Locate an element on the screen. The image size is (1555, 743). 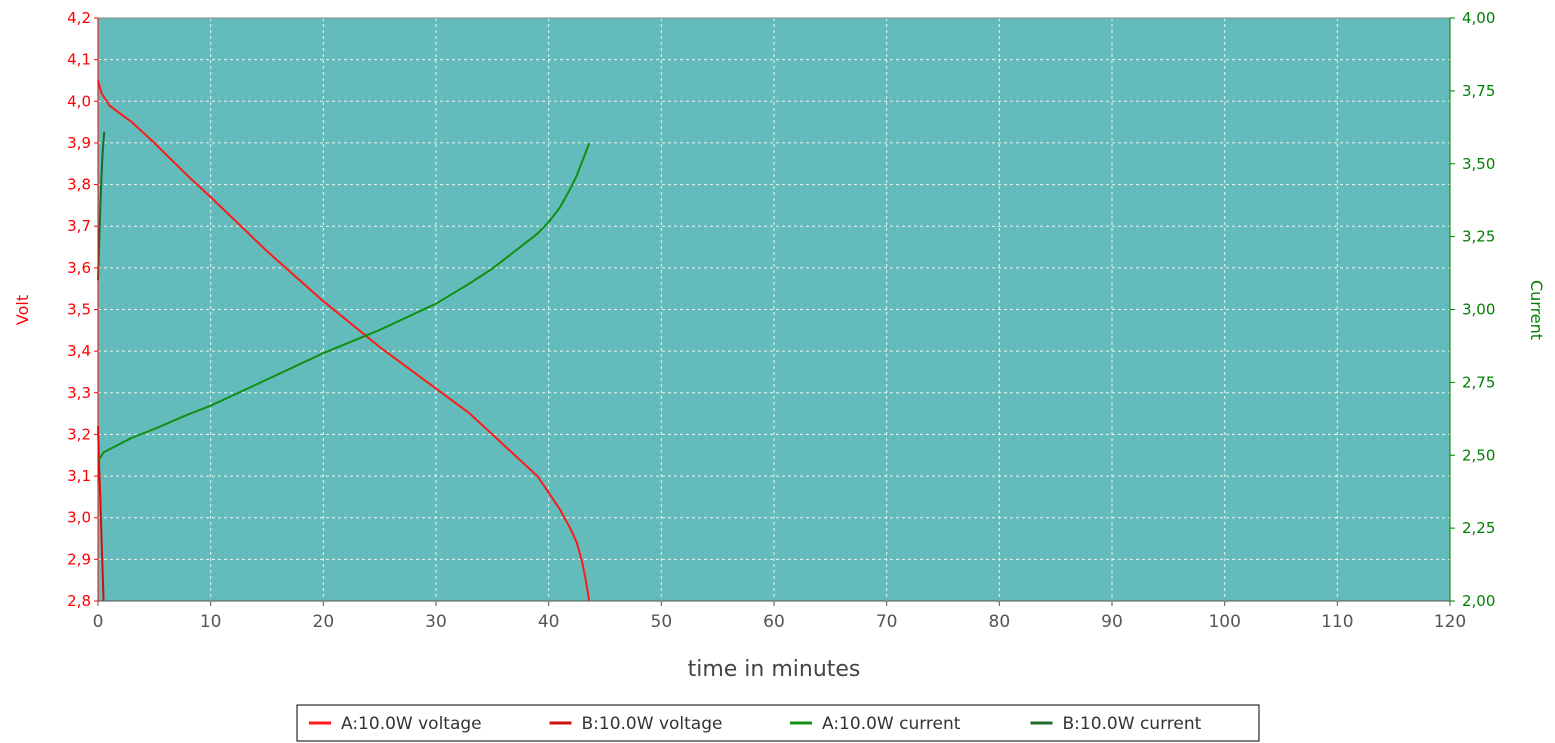
left-tick-label: 3,6 is located at coordinates (79, 268).